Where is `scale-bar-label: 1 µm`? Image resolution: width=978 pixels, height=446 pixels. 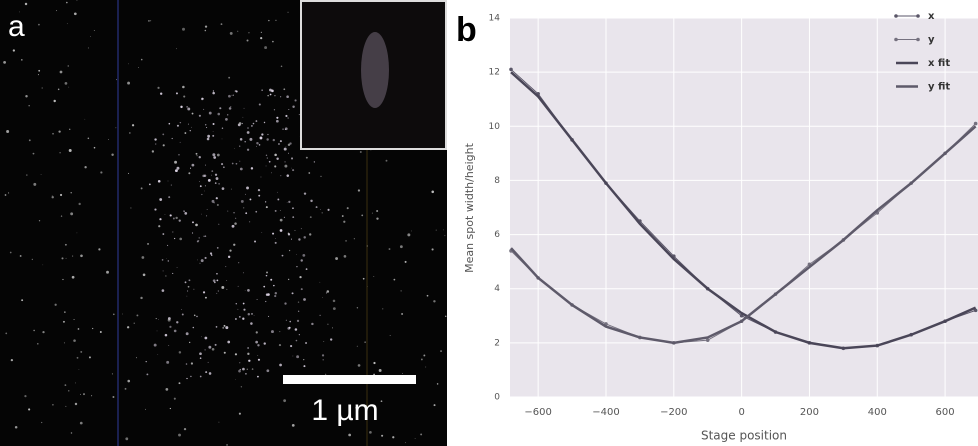
scale-bar-label: 1 µm is located at coordinates (344, 410).